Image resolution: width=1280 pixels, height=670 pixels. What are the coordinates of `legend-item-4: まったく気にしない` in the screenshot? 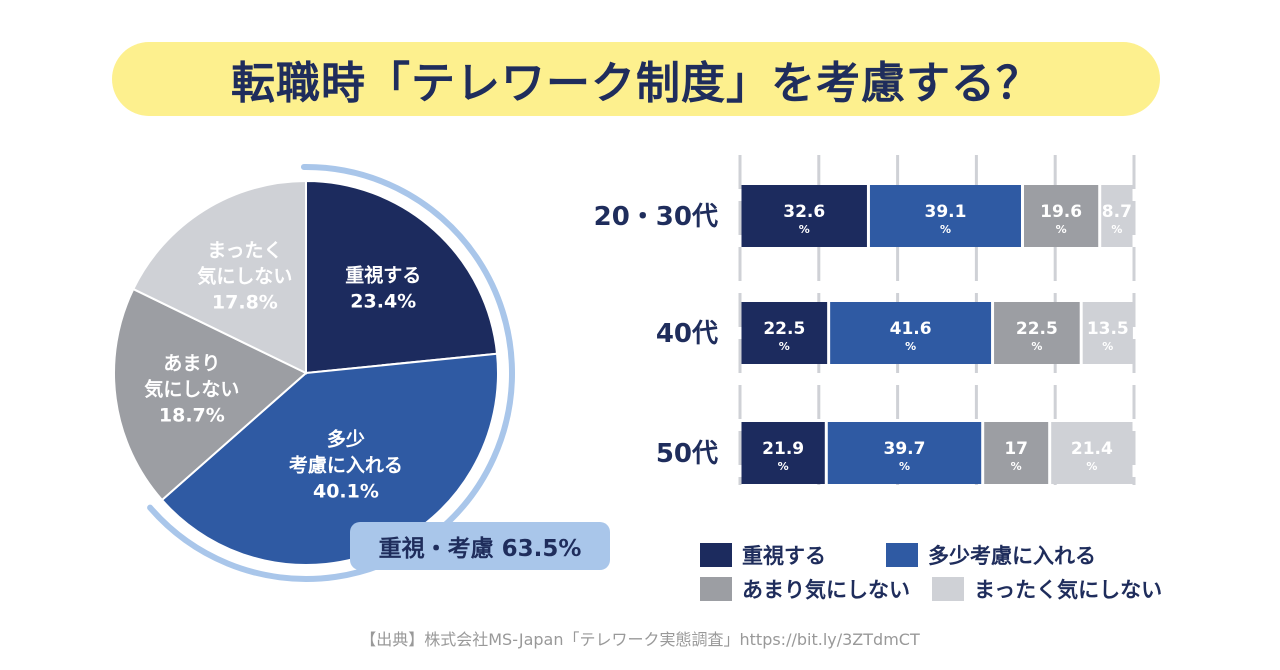 It's located at (1047, 589).